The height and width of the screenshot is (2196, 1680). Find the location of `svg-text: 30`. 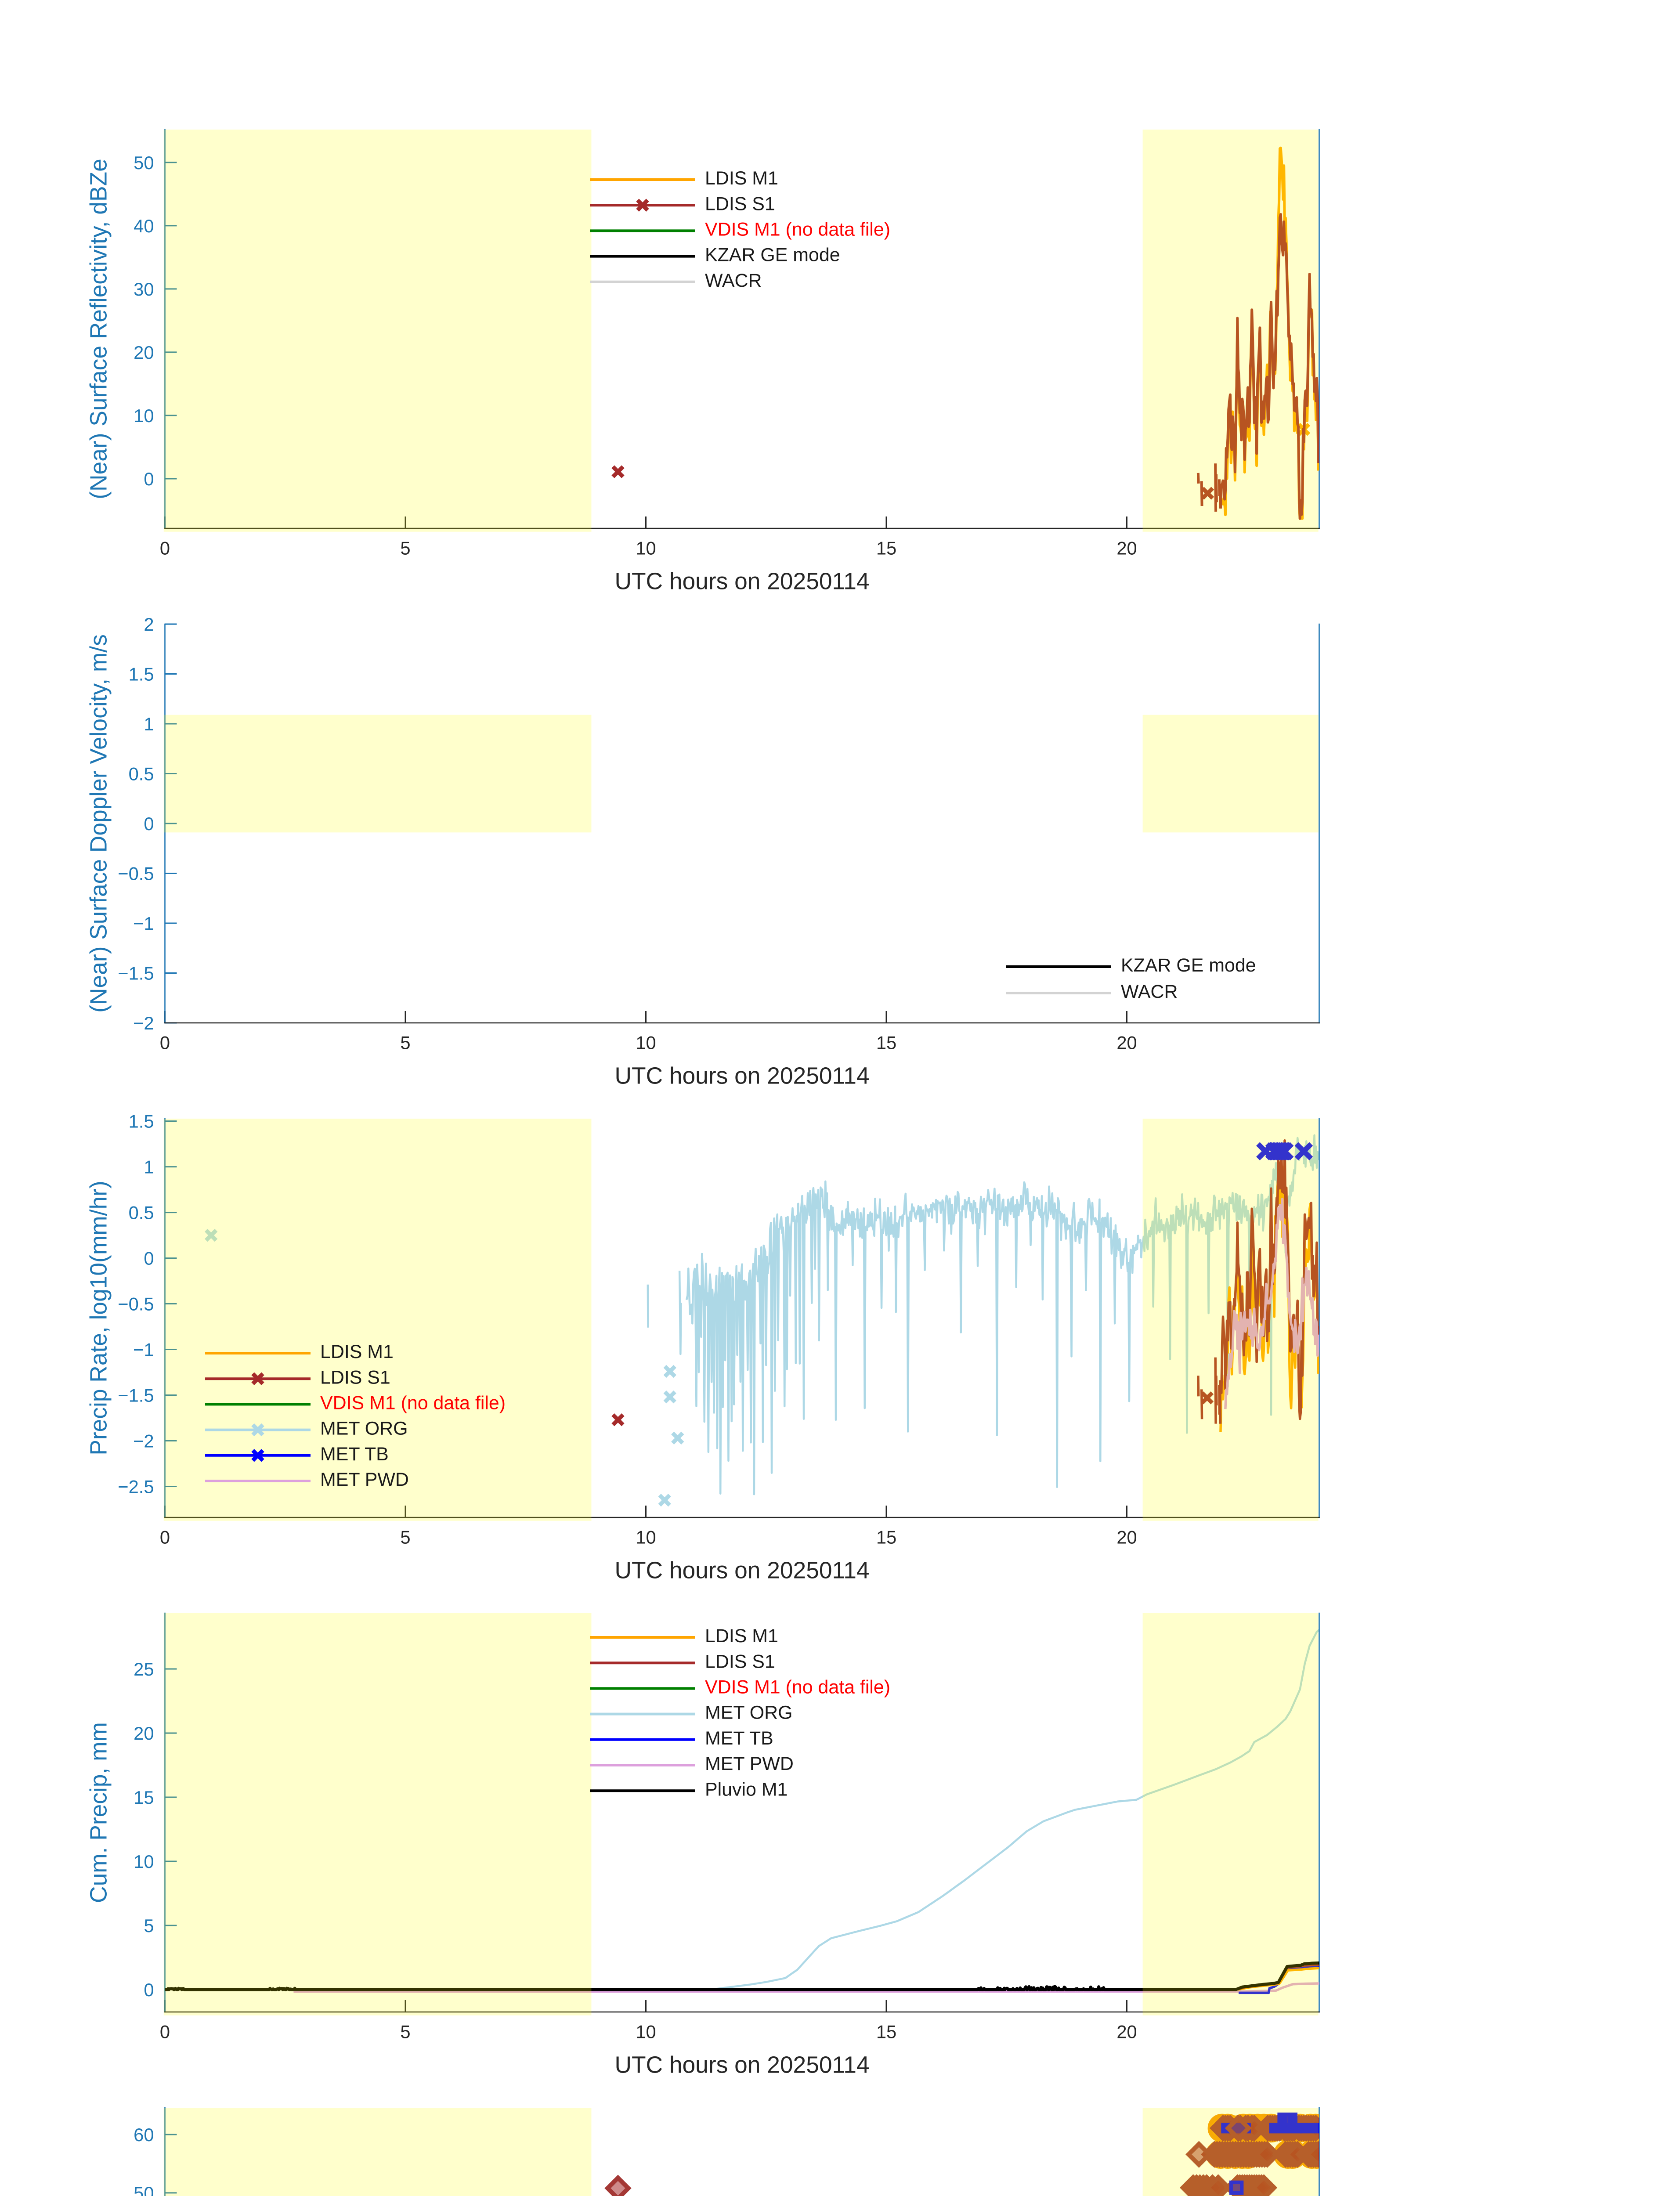

svg-text: 30 is located at coordinates (144, 289).